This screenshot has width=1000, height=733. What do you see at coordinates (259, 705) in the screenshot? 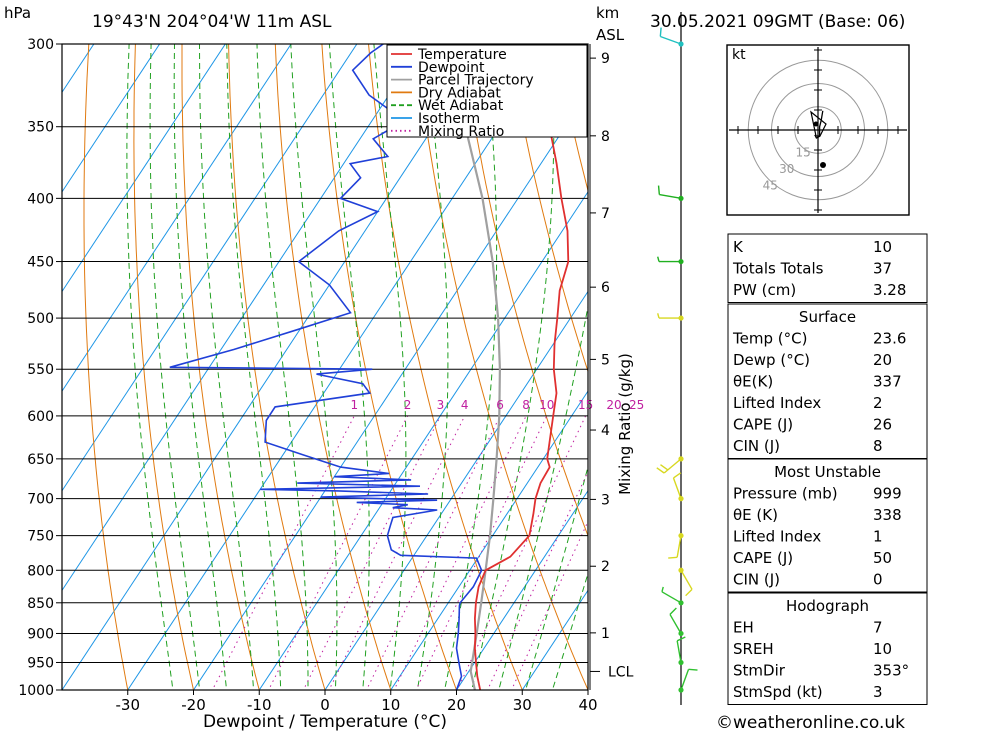
I see `temperature-tick-label: -10` at bounding box center [259, 705].